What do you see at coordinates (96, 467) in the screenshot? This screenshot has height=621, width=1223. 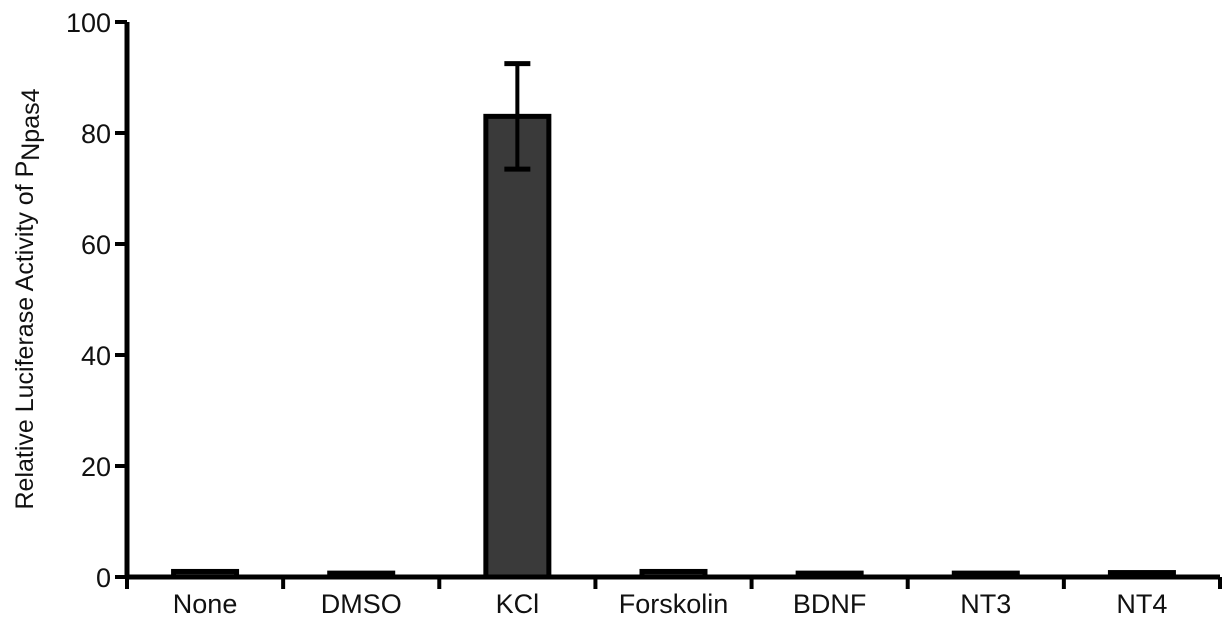 I see `y-tick-label-20: 20` at bounding box center [96, 467].